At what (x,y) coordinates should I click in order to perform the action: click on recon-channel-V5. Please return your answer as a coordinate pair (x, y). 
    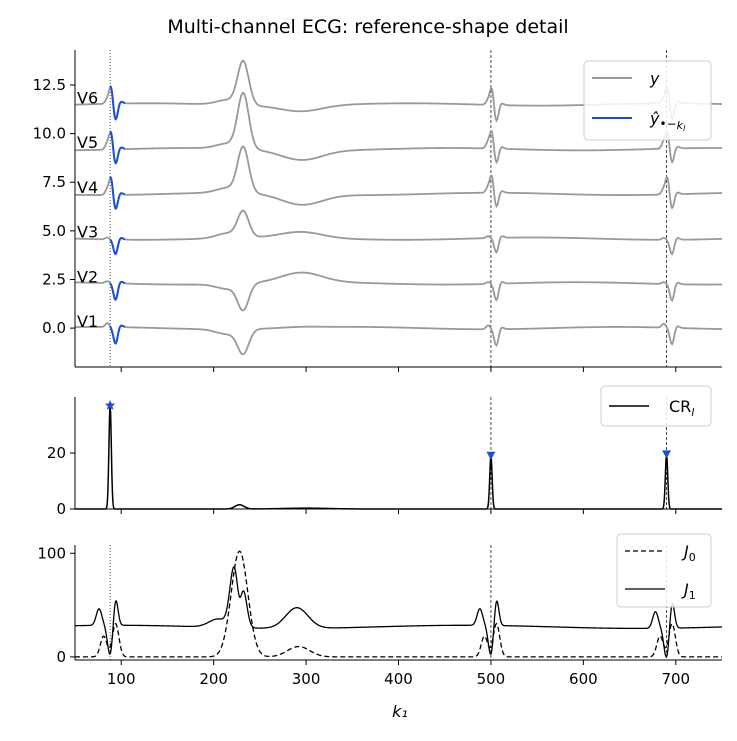
    Looking at the image, I should click on (117, 147).